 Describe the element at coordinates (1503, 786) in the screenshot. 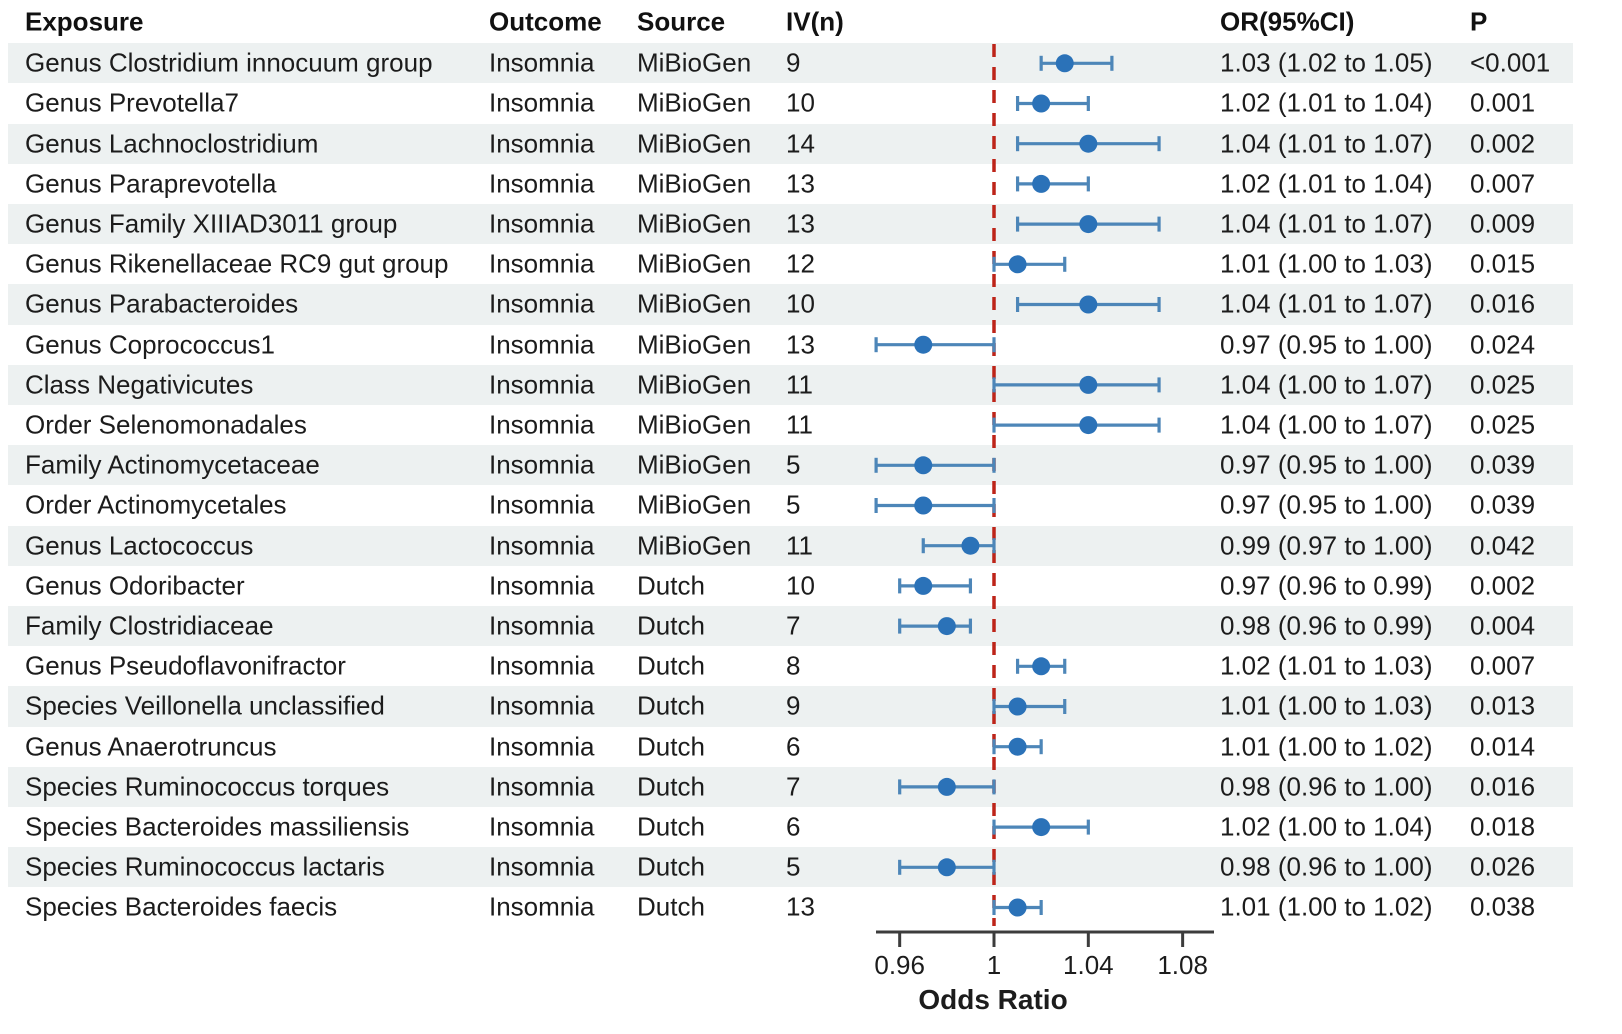

I see `p-value-cell: 0.016` at that location.